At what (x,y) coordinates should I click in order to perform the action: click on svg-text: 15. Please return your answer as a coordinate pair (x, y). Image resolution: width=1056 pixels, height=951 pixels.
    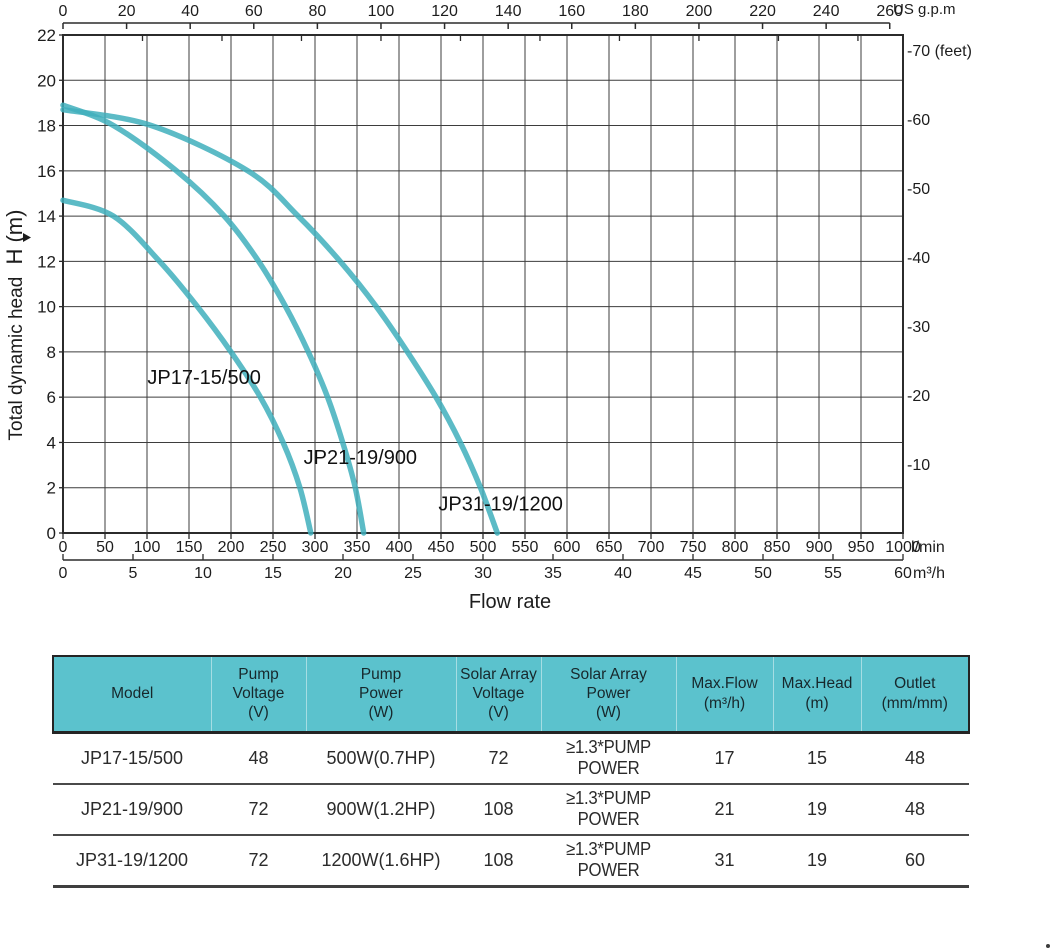
    Looking at the image, I should click on (273, 573).